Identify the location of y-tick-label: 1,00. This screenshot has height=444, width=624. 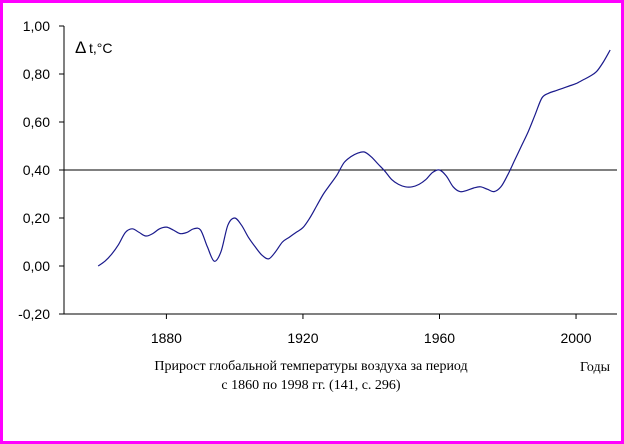
(36, 26).